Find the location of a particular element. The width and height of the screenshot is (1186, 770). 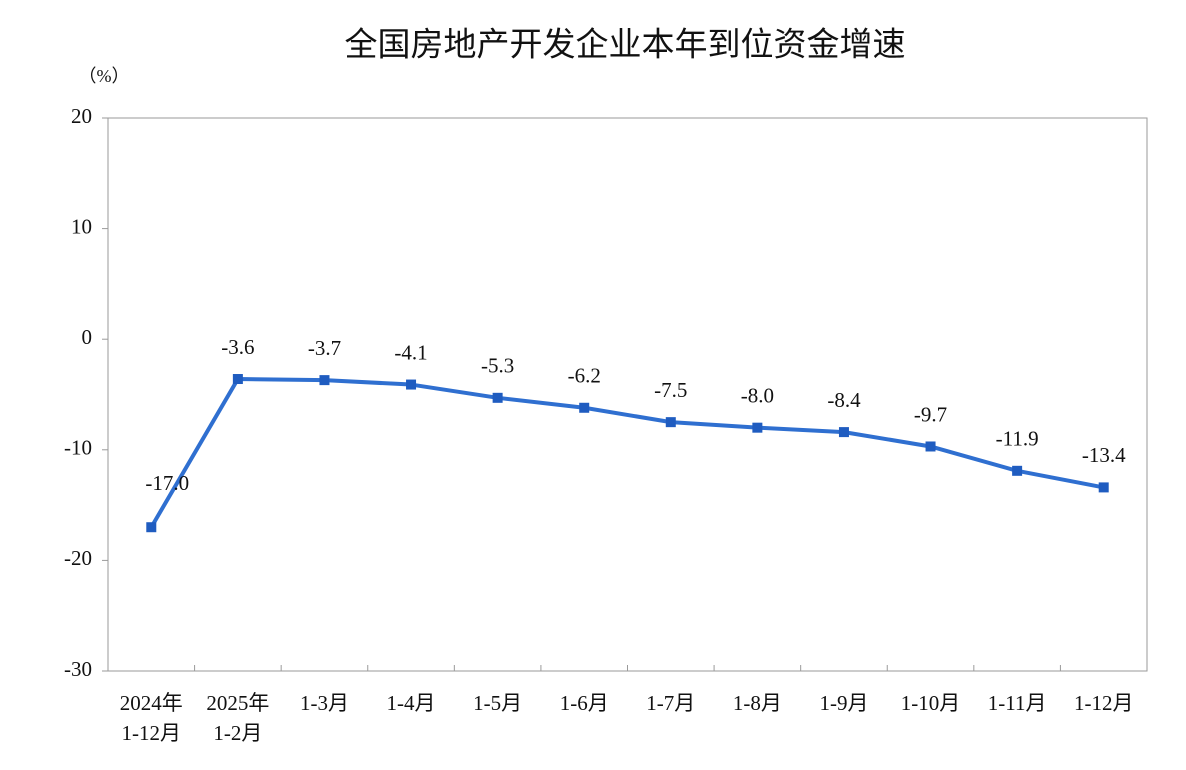

data-label: -9.7 is located at coordinates (930, 414).